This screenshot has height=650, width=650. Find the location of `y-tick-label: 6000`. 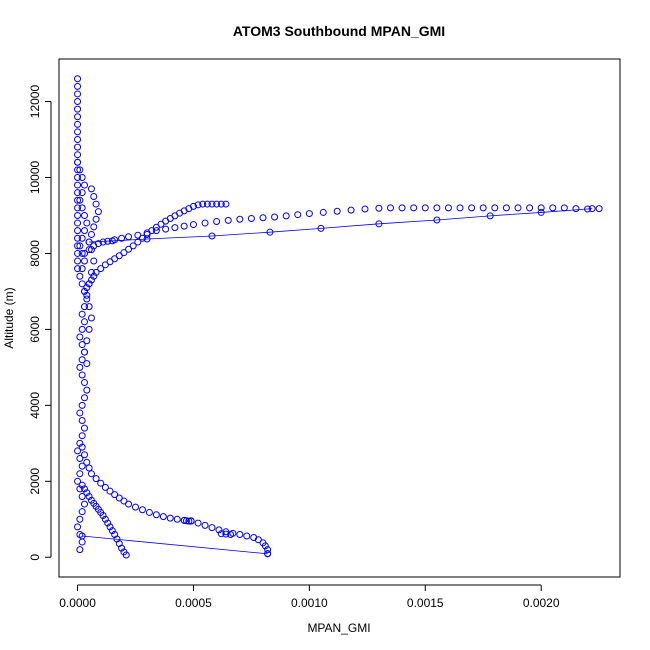

y-tick-label: 6000 is located at coordinates (35, 329).